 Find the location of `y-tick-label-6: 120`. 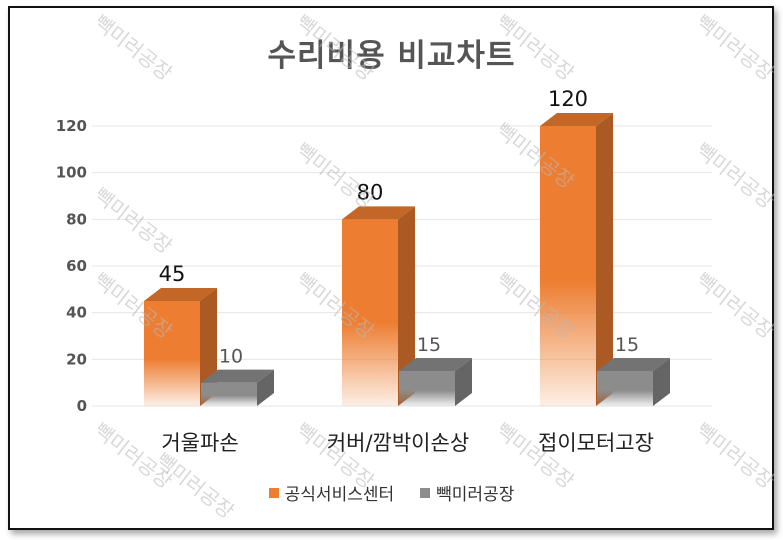

y-tick-label-6: 120 is located at coordinates (71, 126).